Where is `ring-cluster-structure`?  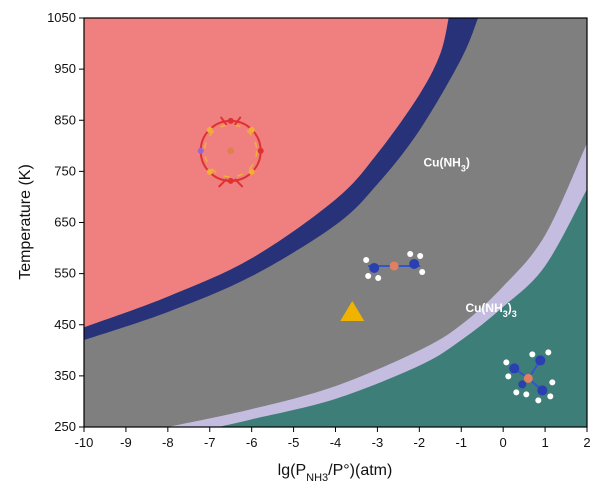 ring-cluster-structure is located at coordinates (230, 152).